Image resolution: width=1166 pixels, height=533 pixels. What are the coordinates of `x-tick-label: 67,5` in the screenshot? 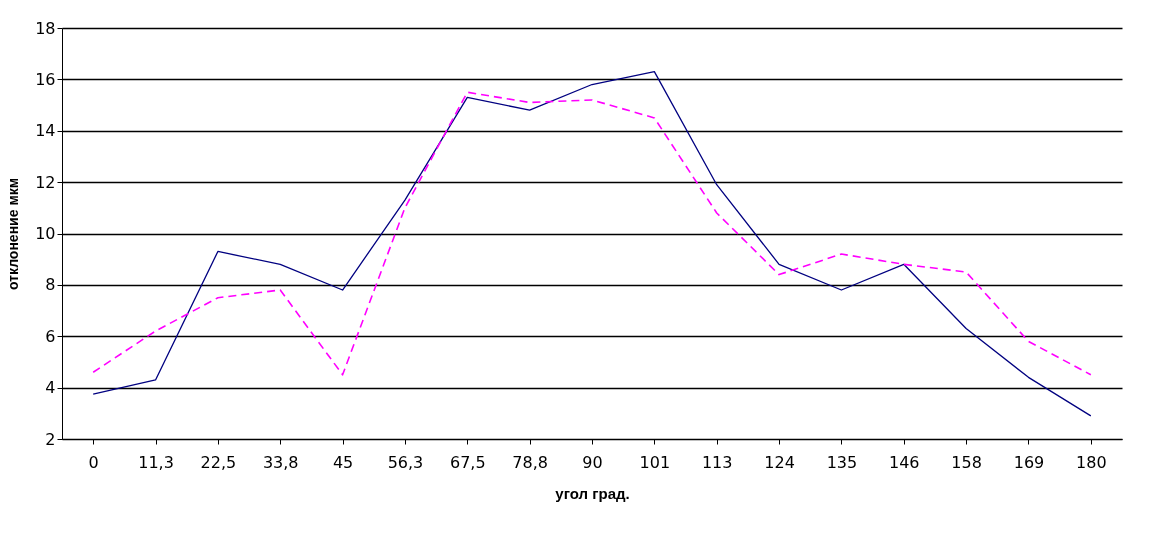 It's located at (467, 462).